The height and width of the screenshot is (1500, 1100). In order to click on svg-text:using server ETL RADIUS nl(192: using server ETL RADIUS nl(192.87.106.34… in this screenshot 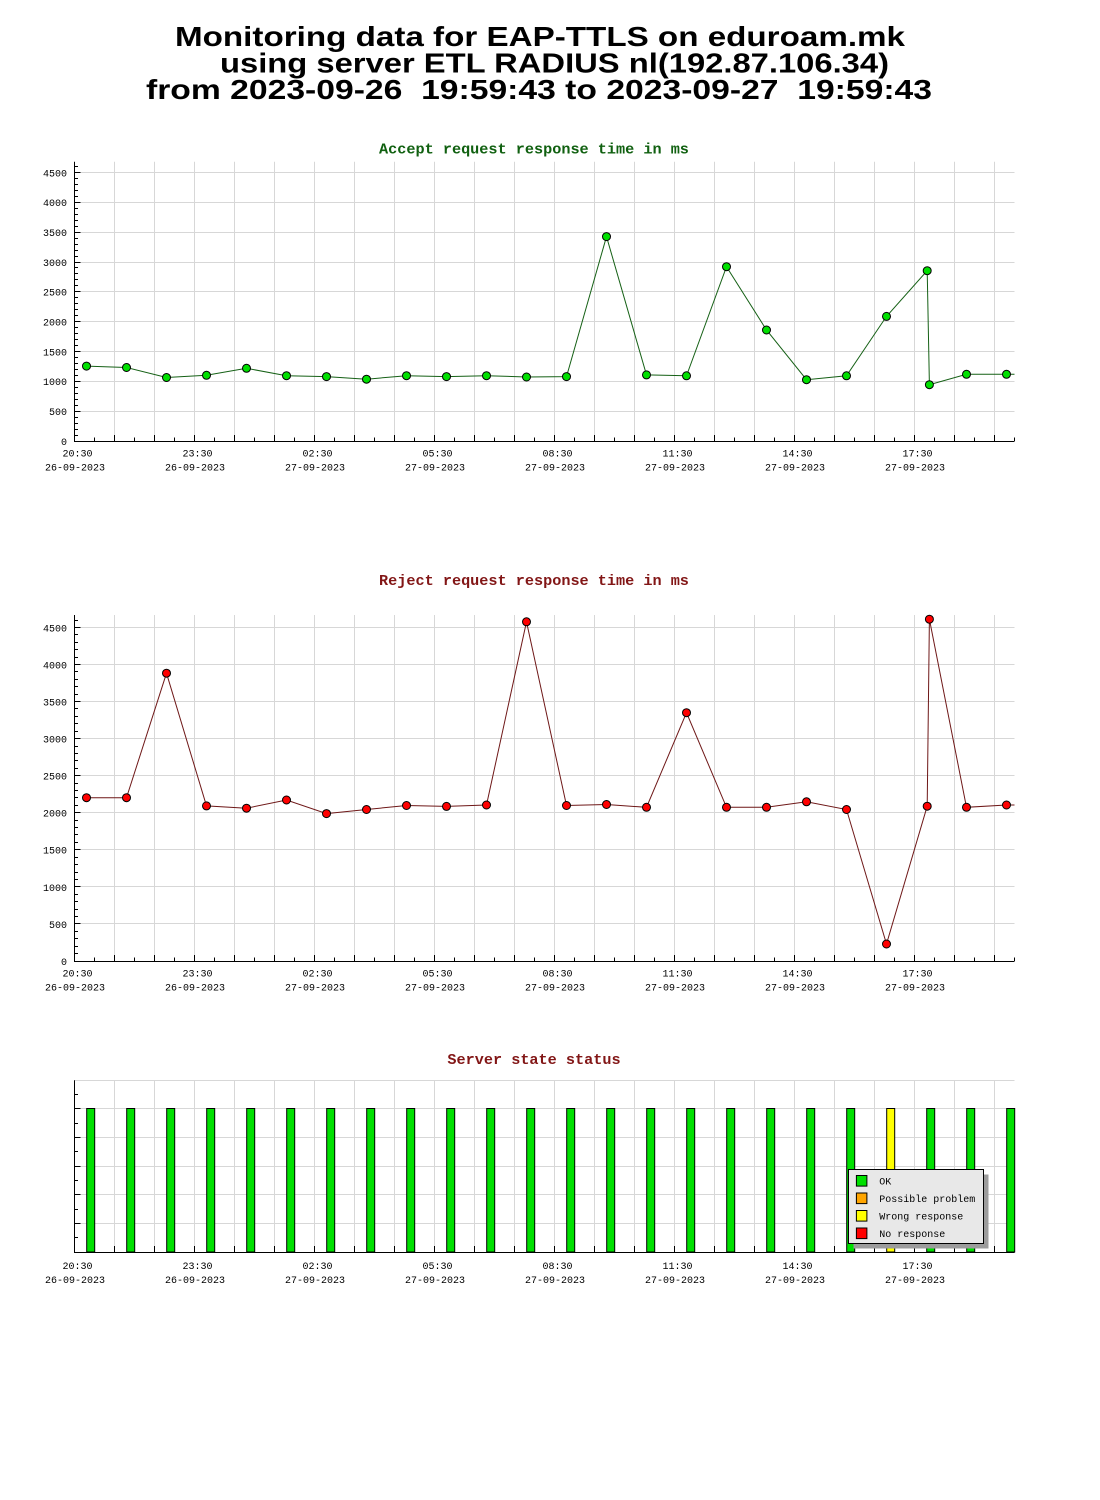, I will do `click(554, 63)`.